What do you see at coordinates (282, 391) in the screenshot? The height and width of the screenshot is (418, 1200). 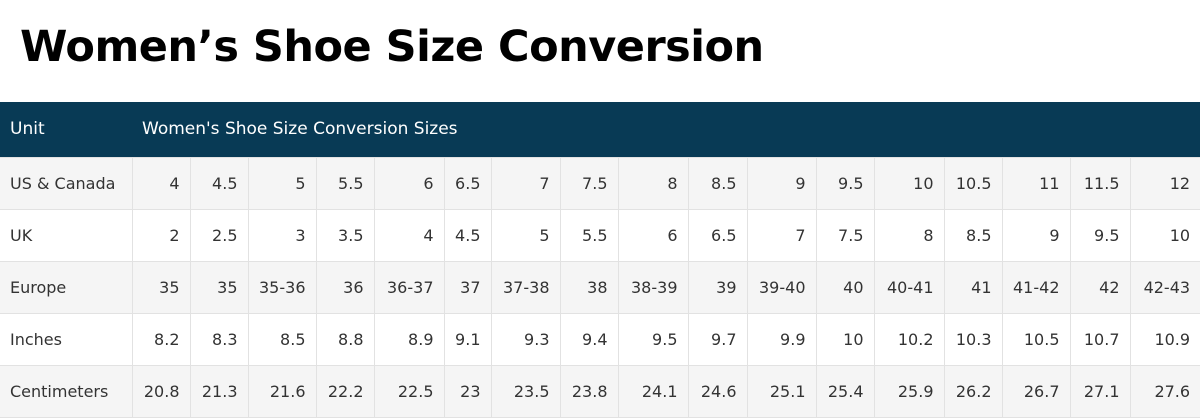 I see `size-cell: 21.6` at bounding box center [282, 391].